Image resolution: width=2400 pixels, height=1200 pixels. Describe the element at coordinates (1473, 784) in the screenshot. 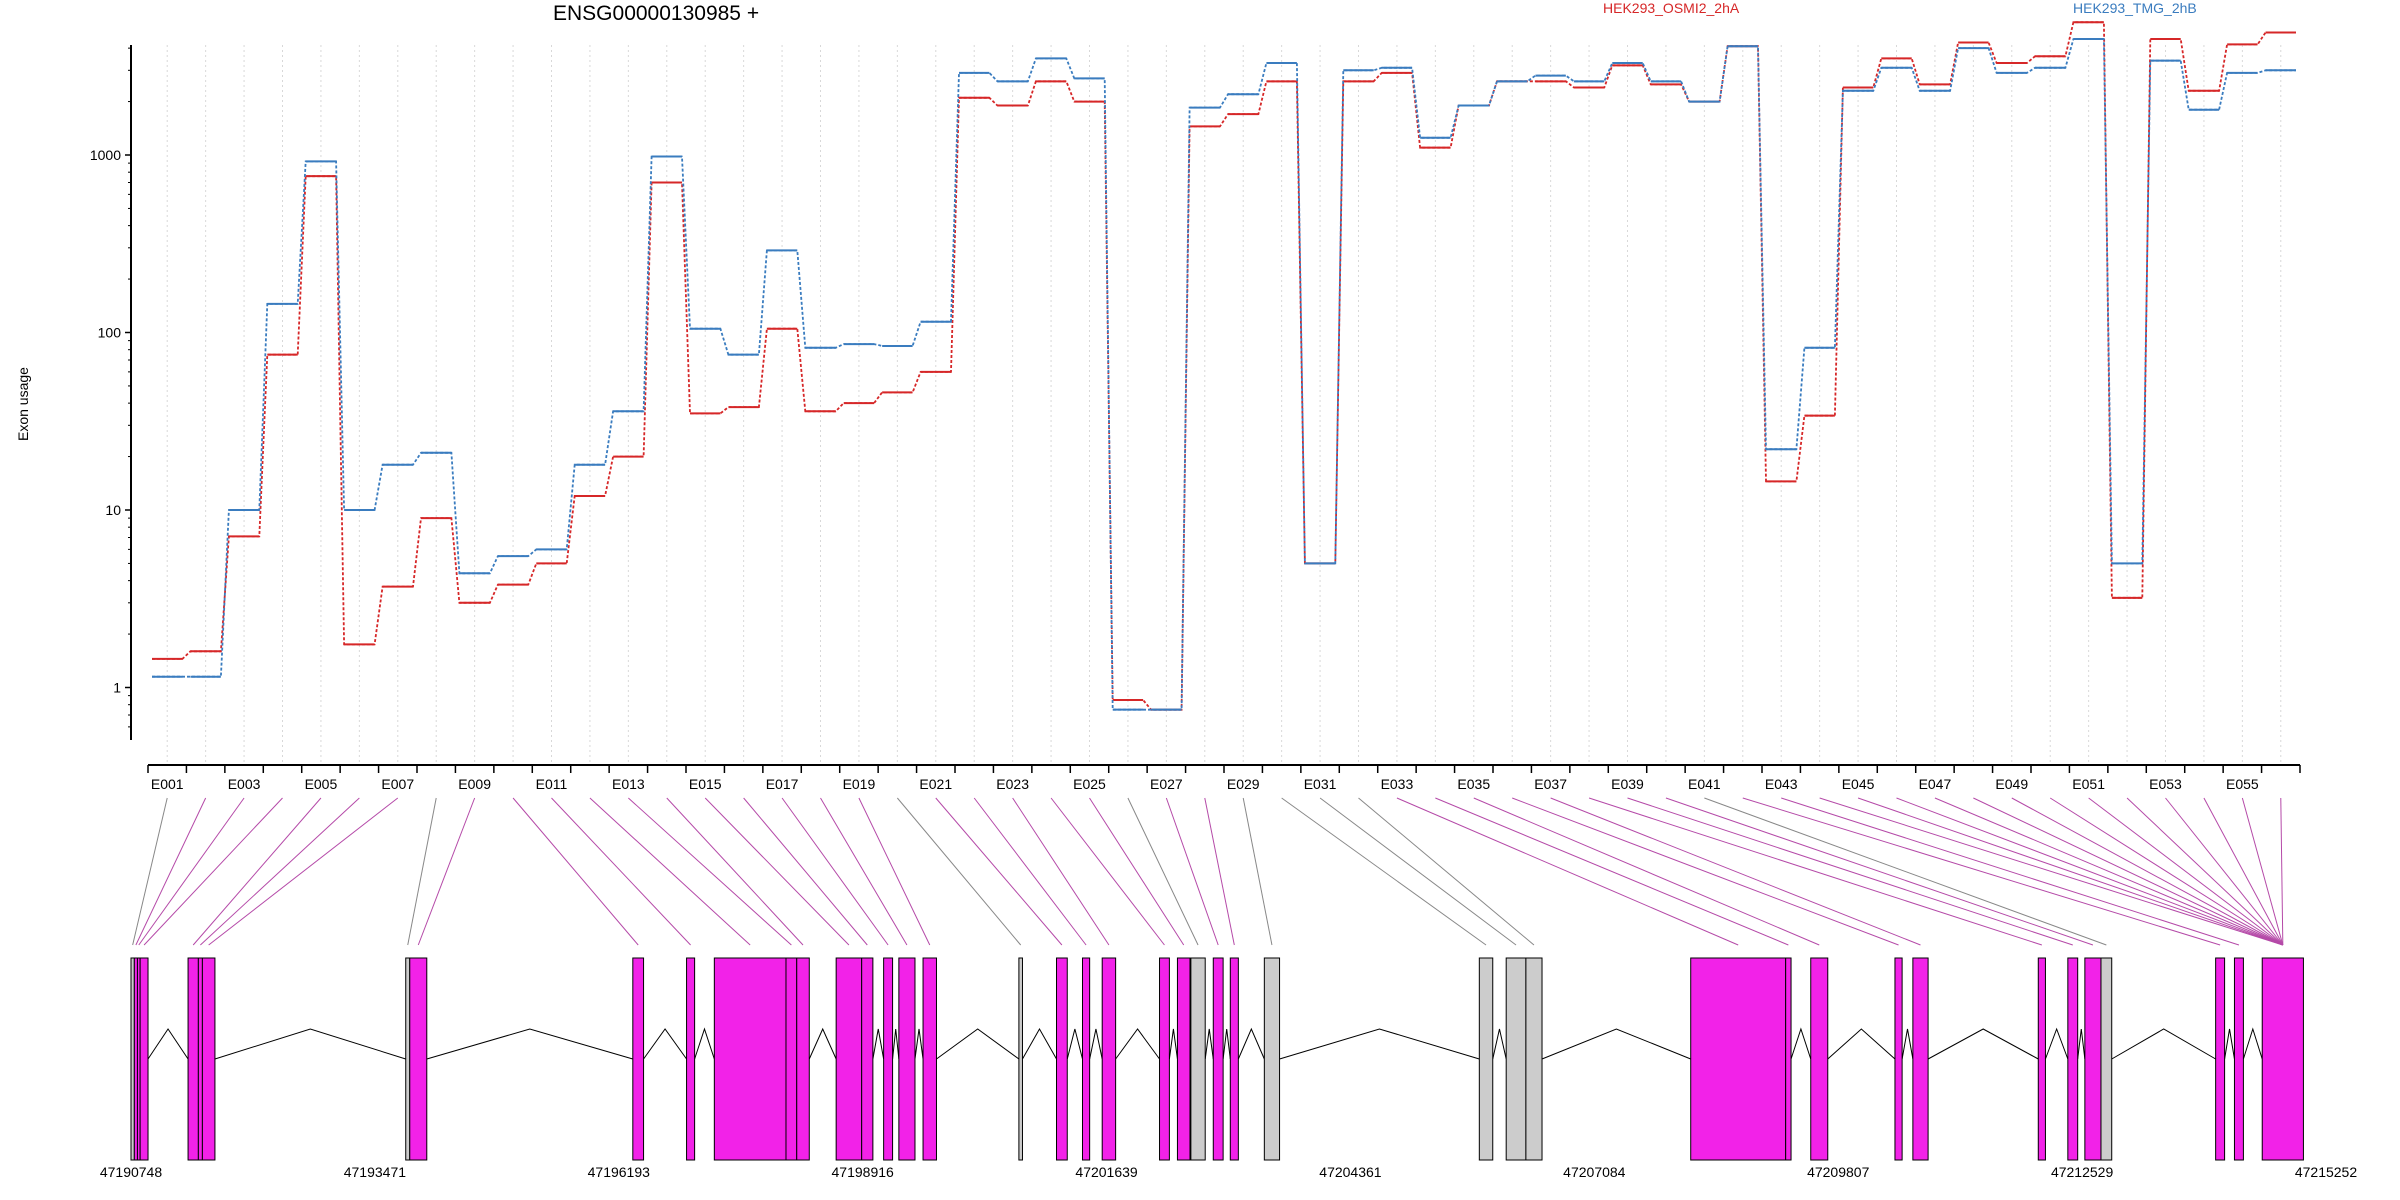

I see `x-tick-label: E035` at that location.